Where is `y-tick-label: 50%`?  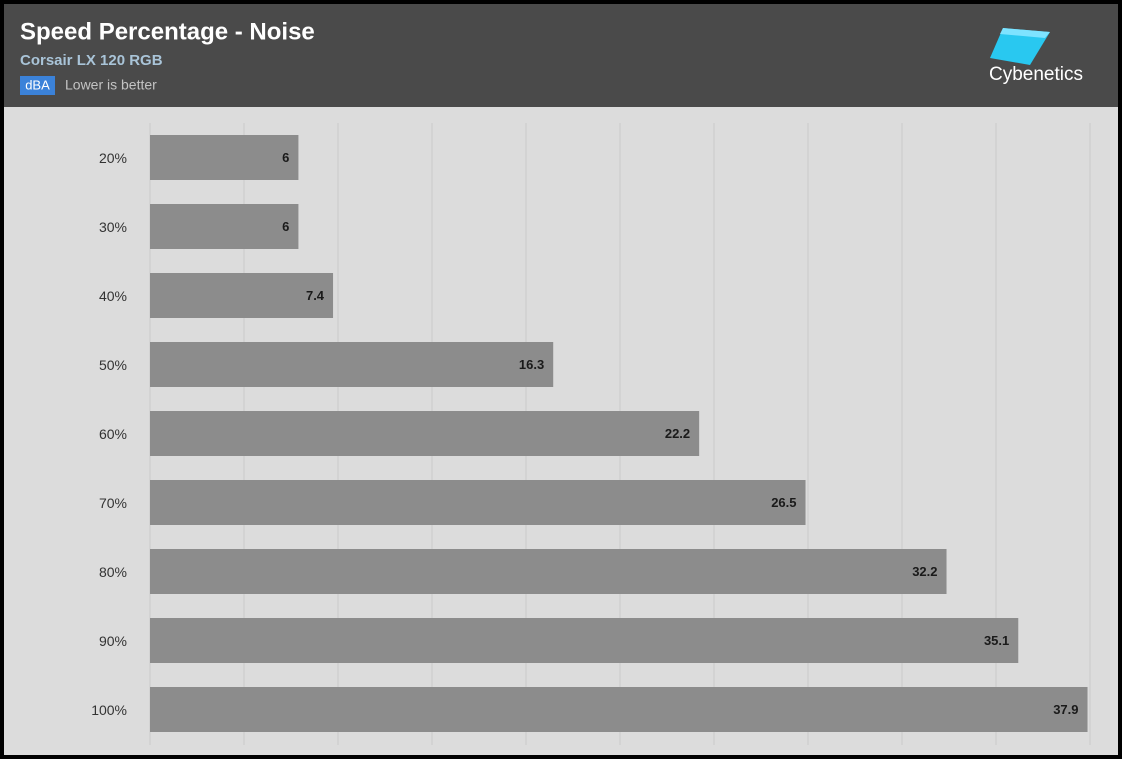 y-tick-label: 50% is located at coordinates (113, 365).